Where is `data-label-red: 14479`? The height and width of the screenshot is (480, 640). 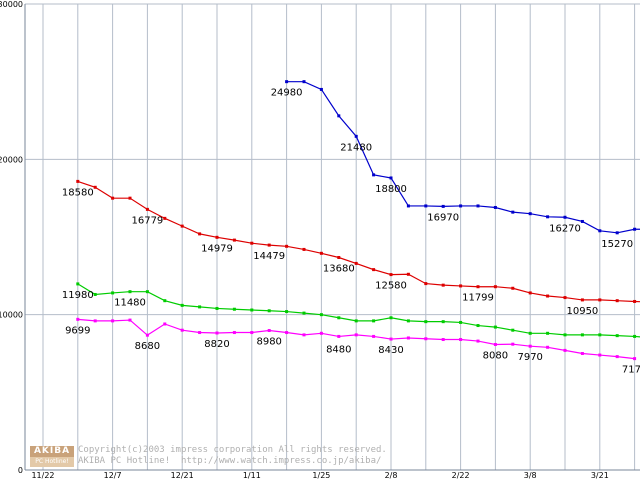
data-label-red: 14479 is located at coordinates (269, 256).